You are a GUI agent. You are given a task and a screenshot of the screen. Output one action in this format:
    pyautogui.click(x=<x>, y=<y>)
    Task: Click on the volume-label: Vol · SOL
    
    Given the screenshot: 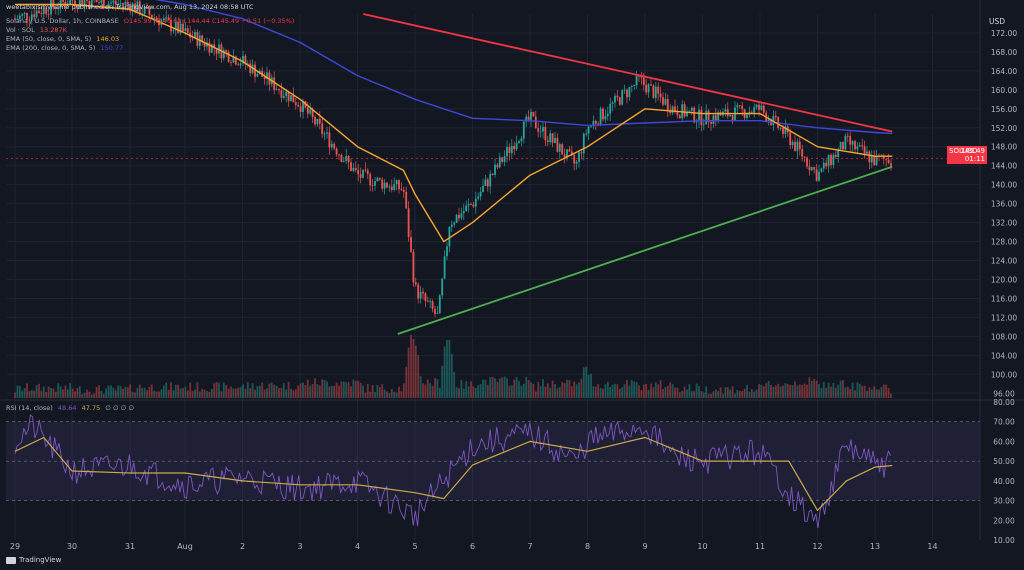 What is the action you would take?
    pyautogui.click(x=20, y=30)
    